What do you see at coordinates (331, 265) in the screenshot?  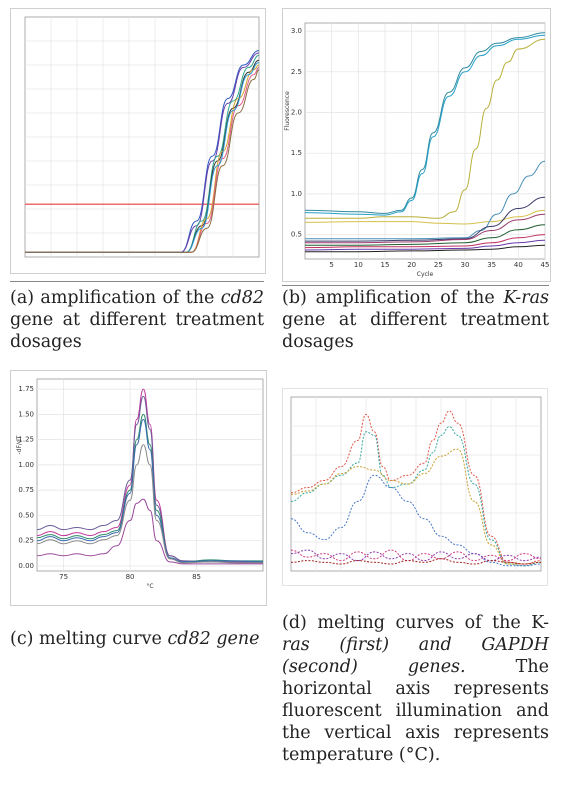 I see `x-tick-label: 5` at bounding box center [331, 265].